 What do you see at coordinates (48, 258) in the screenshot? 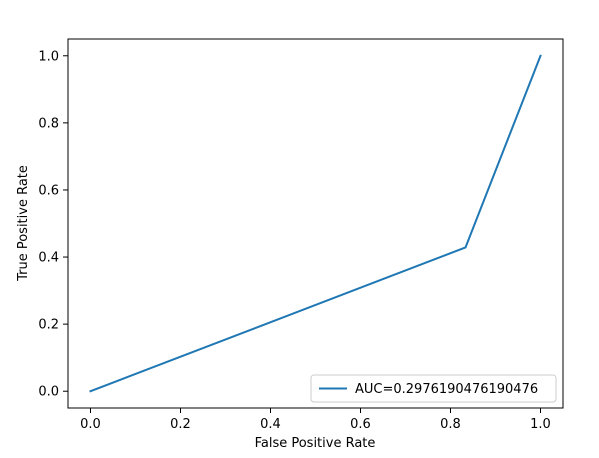
I see `y-tick-label: 0.4` at bounding box center [48, 258].